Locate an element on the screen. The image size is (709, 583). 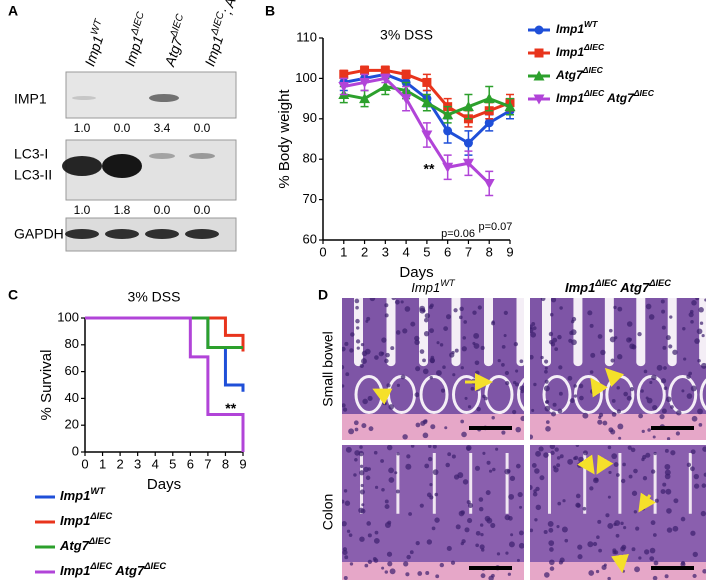
x-tick-label: 0 is located at coordinates (84, 463).